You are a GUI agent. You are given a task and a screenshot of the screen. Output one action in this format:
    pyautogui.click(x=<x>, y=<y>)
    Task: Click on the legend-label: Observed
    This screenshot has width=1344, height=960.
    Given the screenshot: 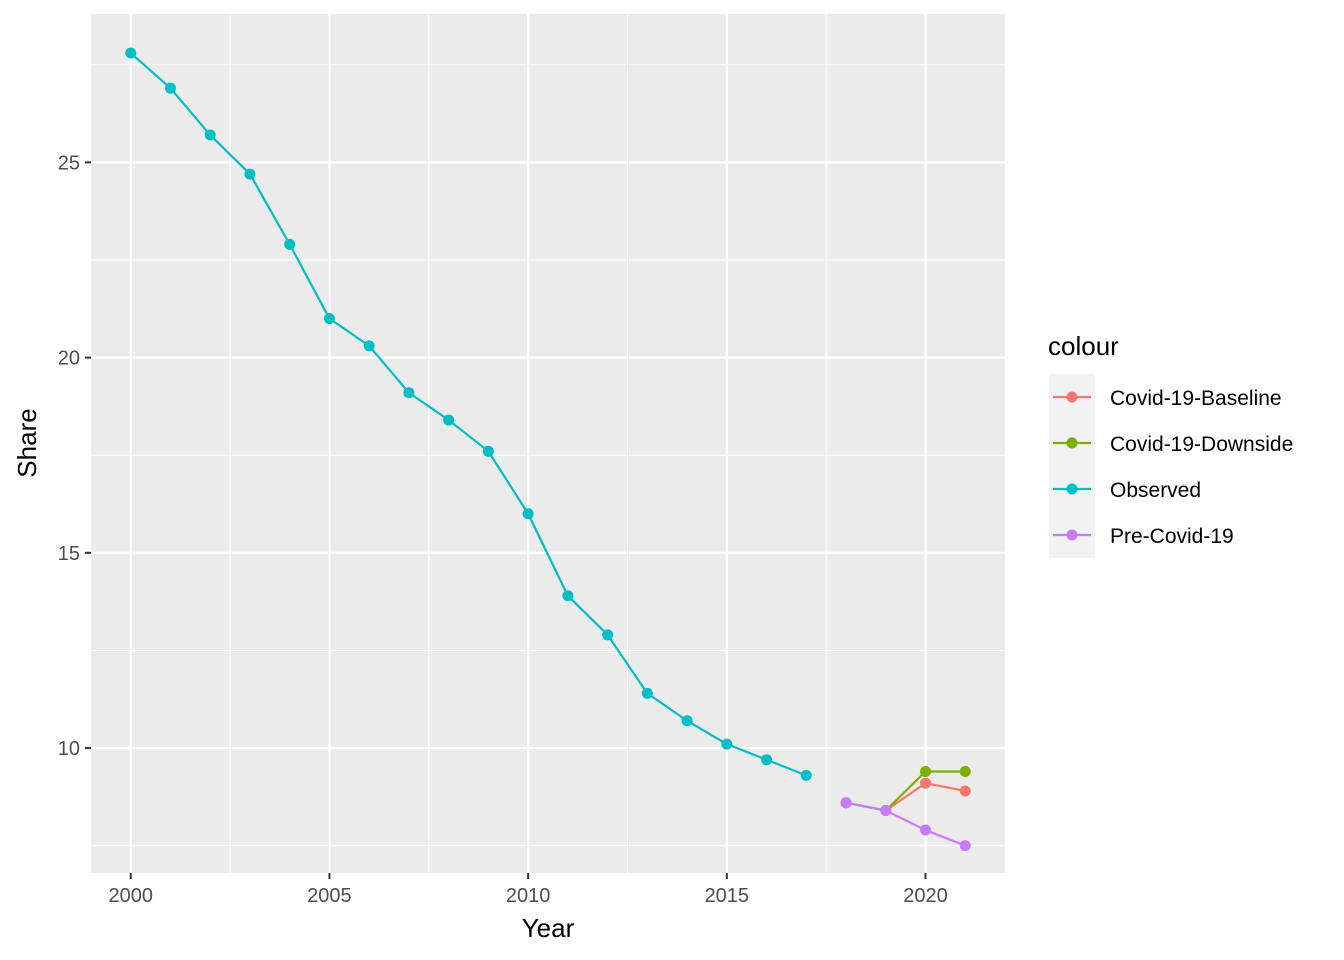 What is the action you would take?
    pyautogui.click(x=1155, y=490)
    